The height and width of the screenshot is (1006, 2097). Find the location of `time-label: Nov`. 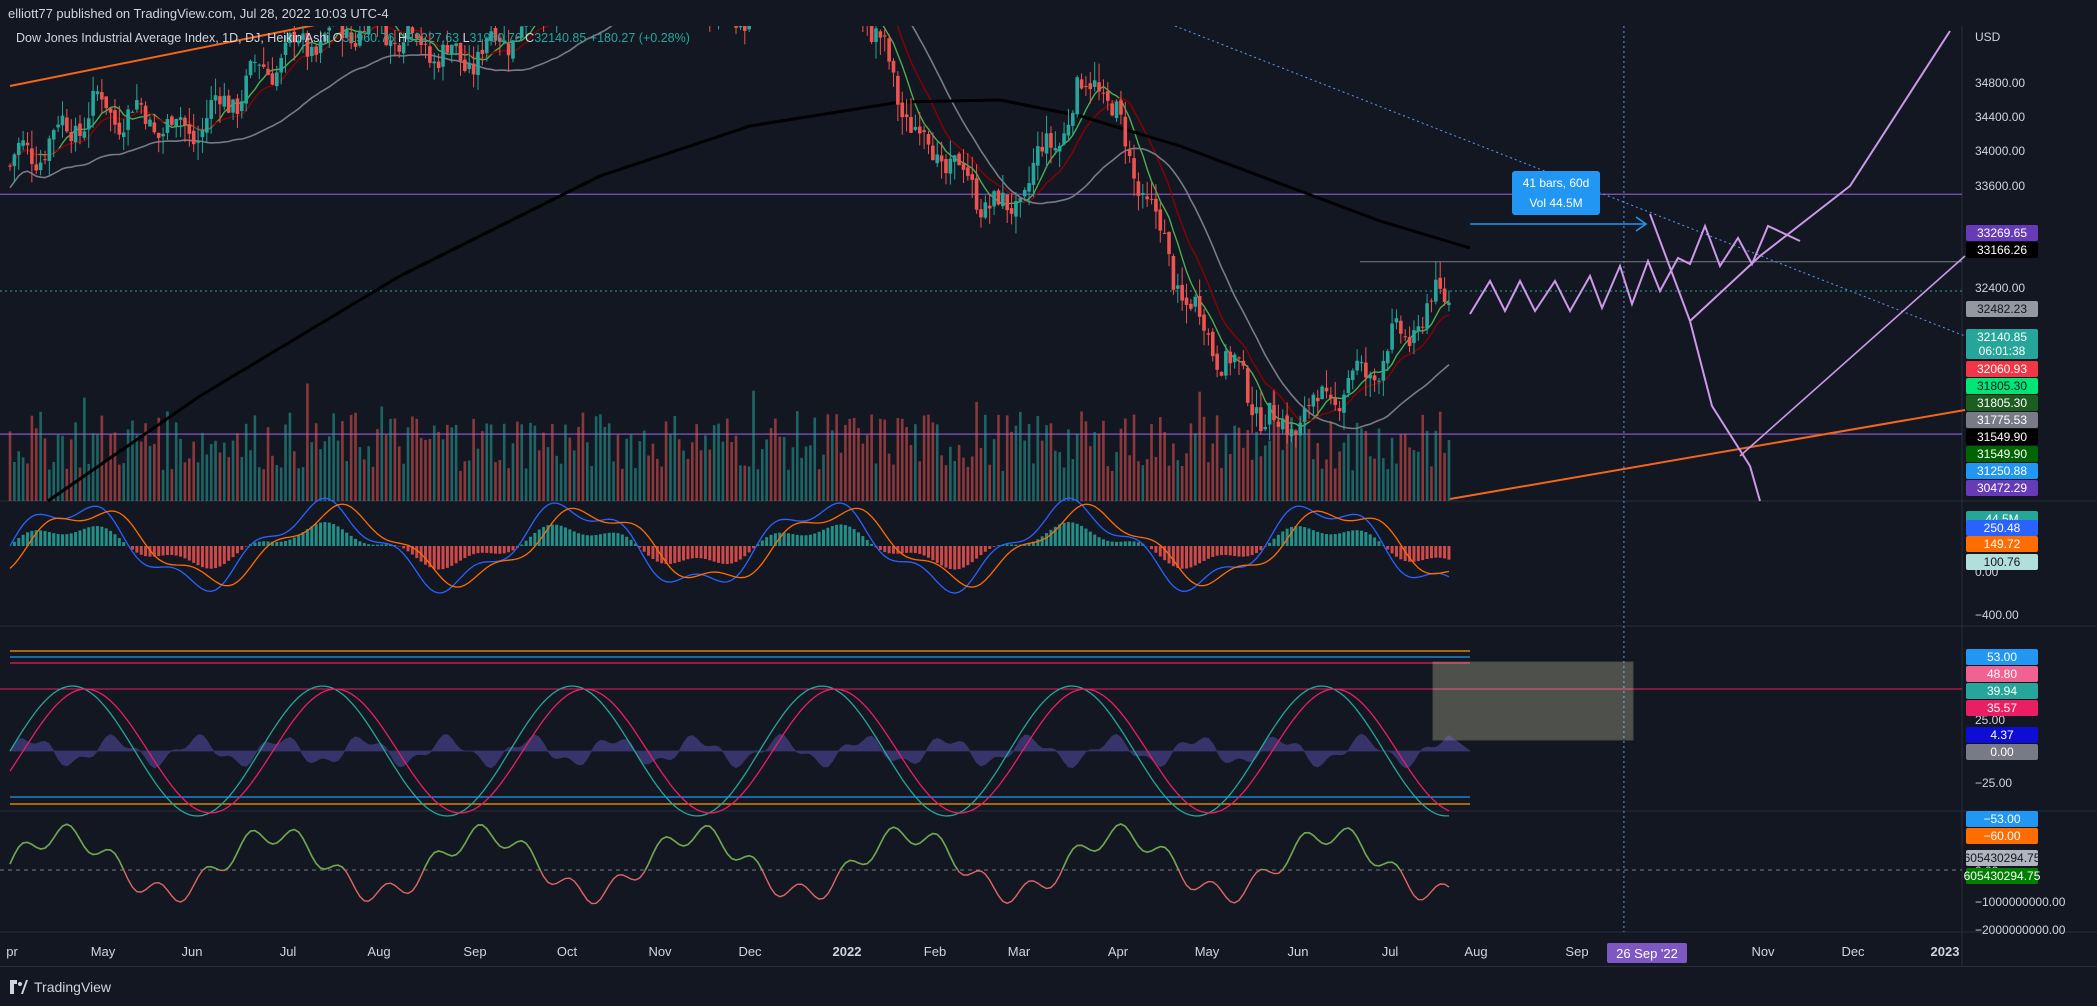

time-label: Nov is located at coordinates (1763, 951).